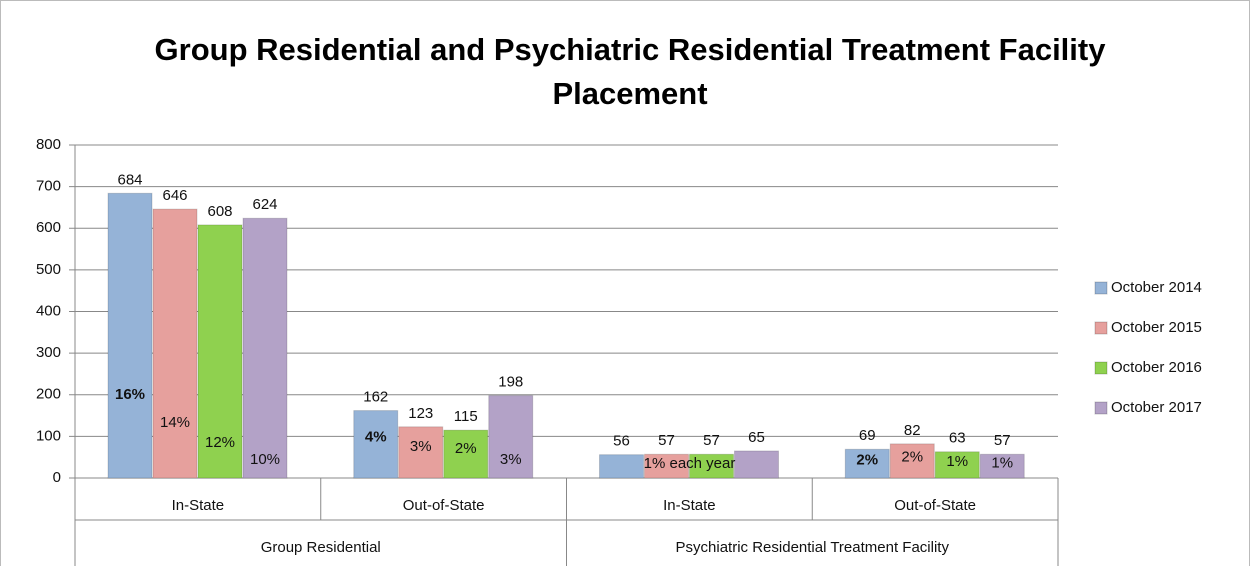 The height and width of the screenshot is (566, 1250). What do you see at coordinates (48, 186) in the screenshot?
I see `y-tick-label: 700` at bounding box center [48, 186].